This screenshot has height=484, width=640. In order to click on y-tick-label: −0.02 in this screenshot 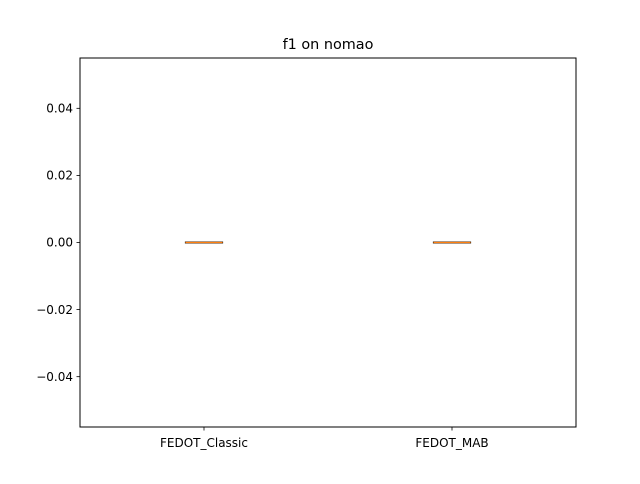, I will do `click(54, 310)`.